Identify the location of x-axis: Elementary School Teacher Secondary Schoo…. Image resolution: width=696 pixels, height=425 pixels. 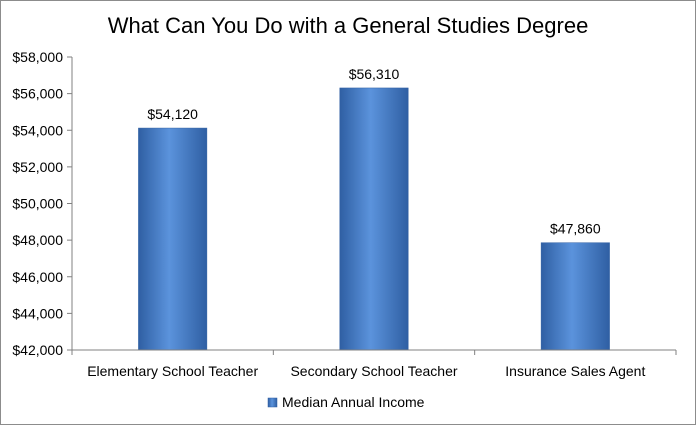
(374, 364).